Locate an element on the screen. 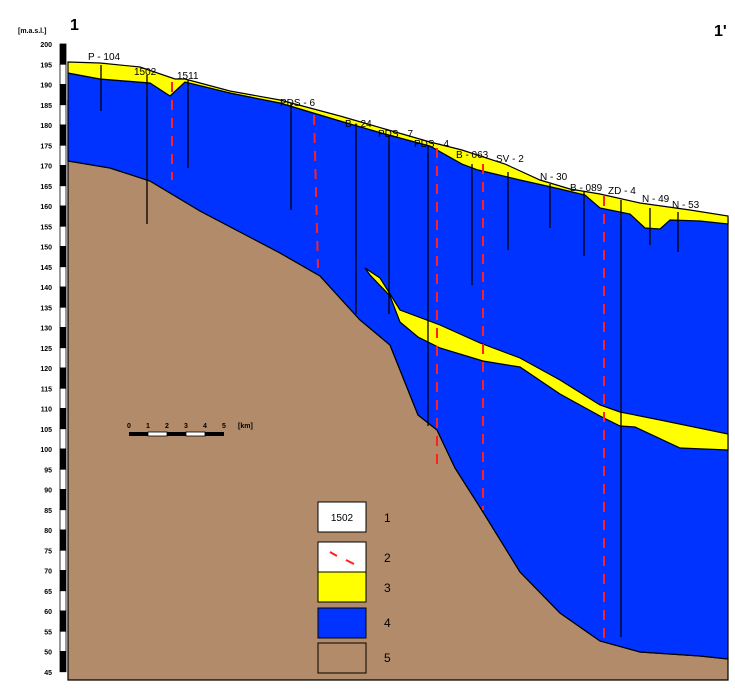  borehole-label: PDS - 4 is located at coordinates (431, 144).